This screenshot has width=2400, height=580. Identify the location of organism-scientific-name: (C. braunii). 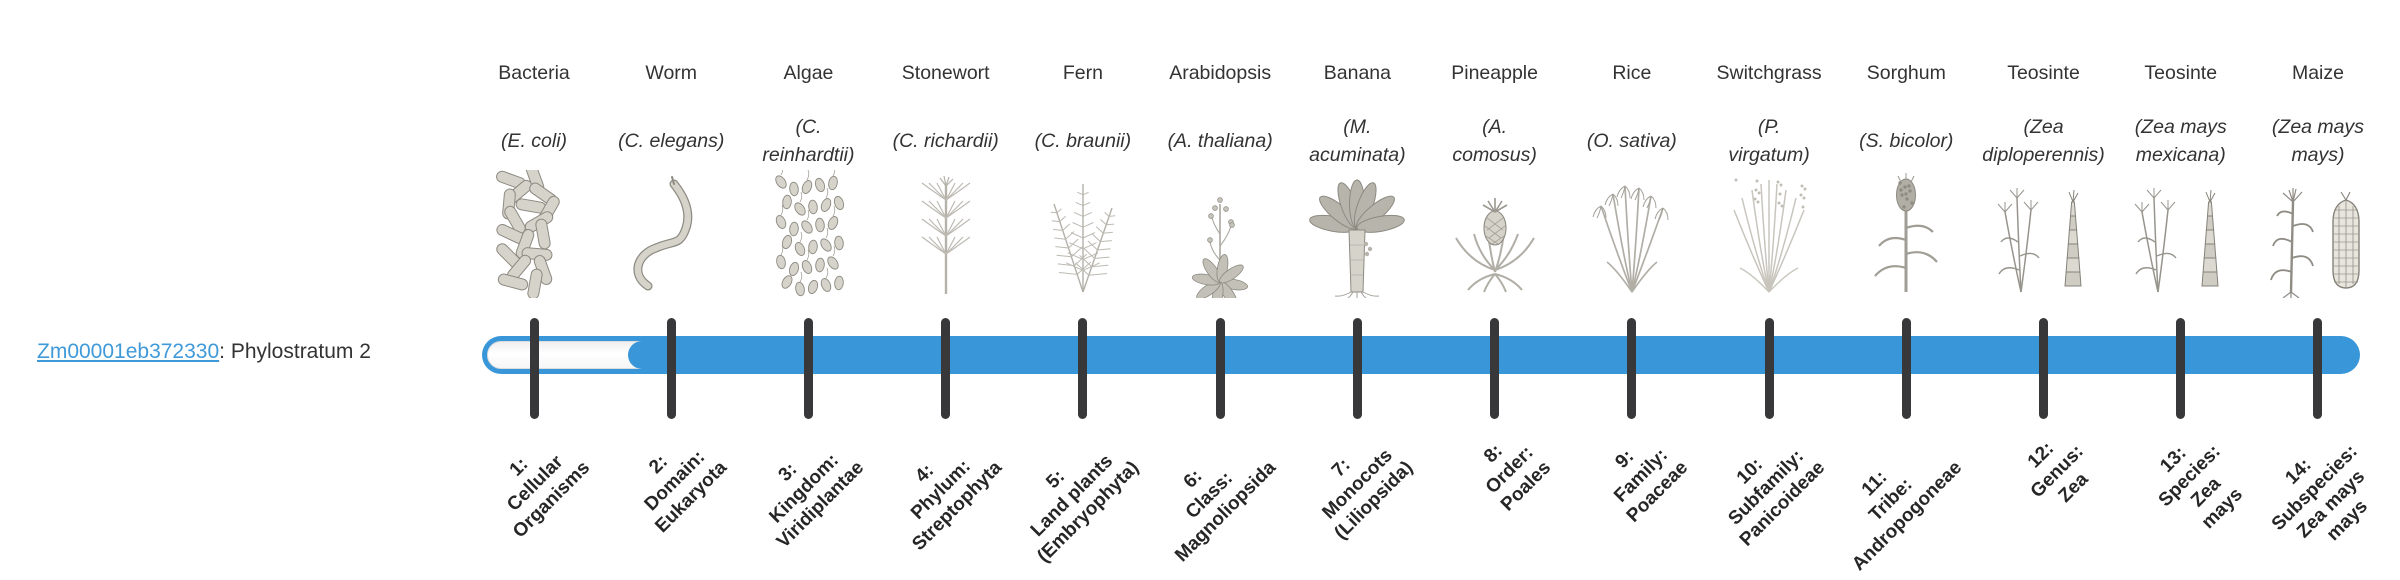
(1083, 141).